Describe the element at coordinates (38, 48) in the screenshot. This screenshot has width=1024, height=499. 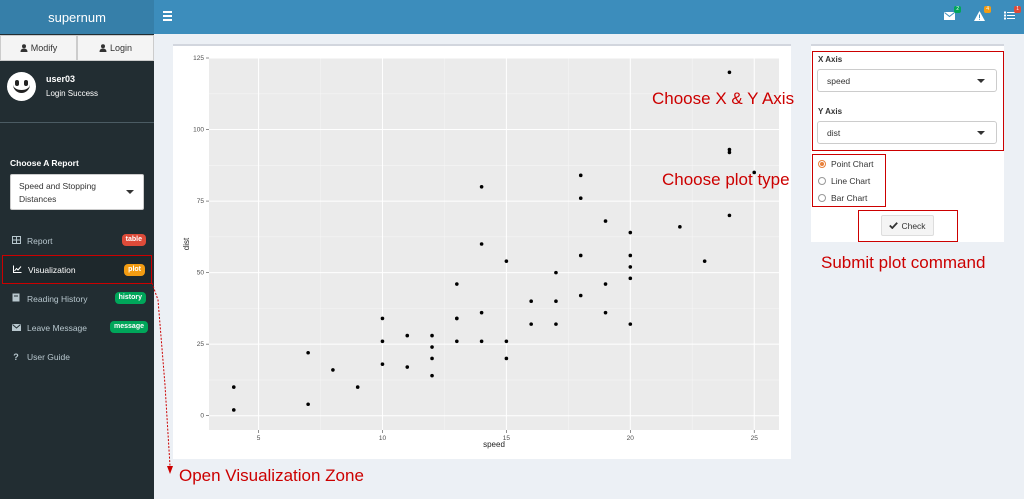
I see `modify-button: Modify` at that location.